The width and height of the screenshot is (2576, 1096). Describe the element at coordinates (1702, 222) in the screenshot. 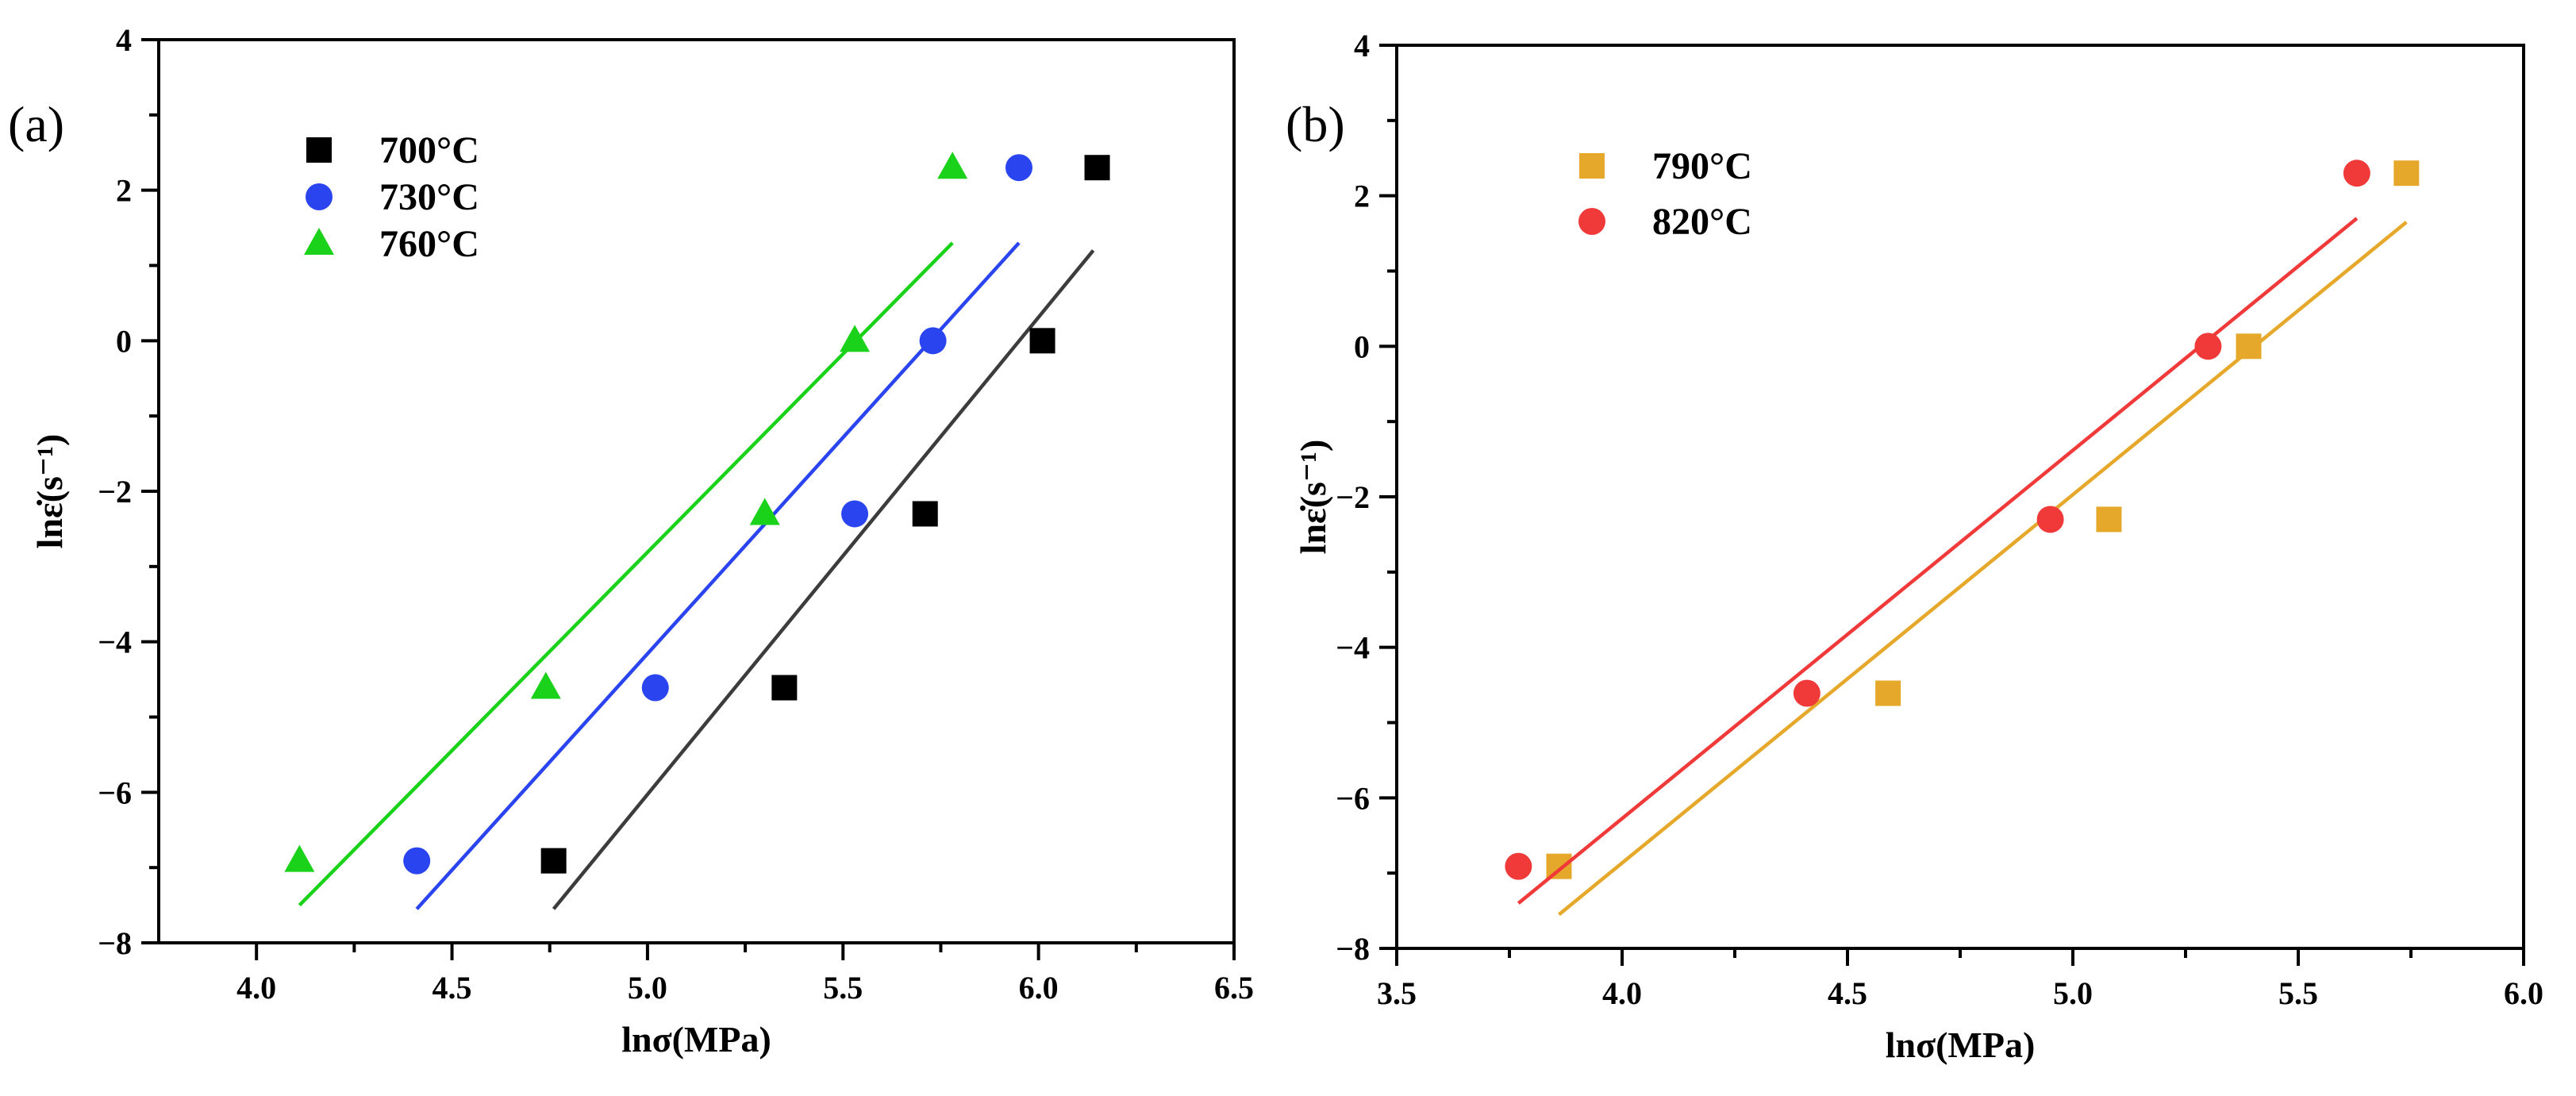

I see `panel-b-legend-label-1: 820°C` at that location.